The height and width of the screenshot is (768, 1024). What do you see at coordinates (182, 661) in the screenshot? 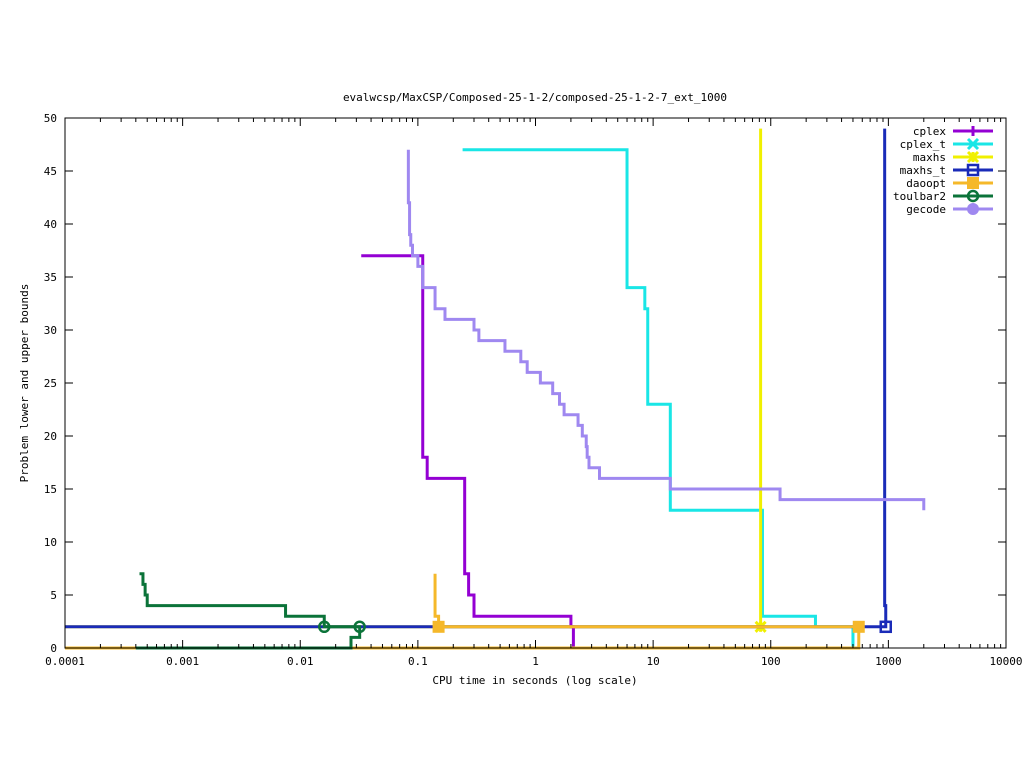
I see `x-tick-label: 0.001` at bounding box center [182, 661].